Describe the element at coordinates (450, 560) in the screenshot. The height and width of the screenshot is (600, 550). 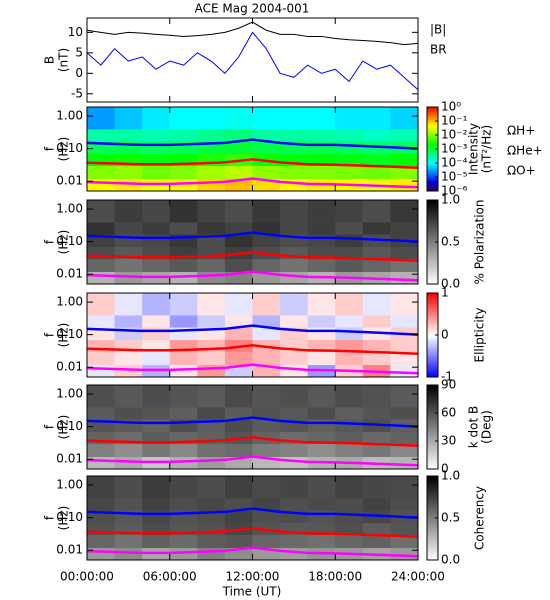
I see `colorbar-tick-label: 0.0` at that location.